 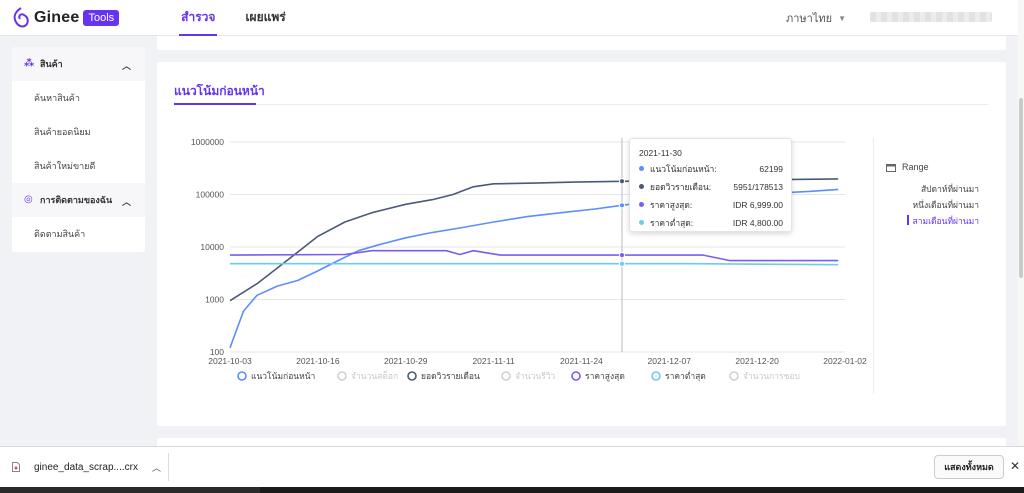 I want to click on tooltip-row: ยอดวิวรายเดือน: 5951/178513, so click(x=711, y=186).